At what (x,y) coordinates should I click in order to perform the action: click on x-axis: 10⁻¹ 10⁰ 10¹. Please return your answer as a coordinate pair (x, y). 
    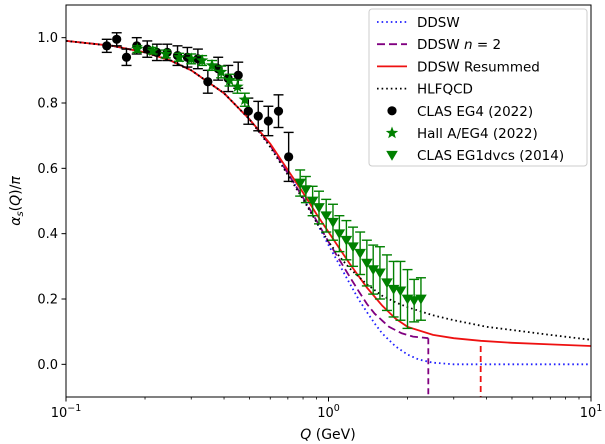
    Looking at the image, I should click on (327, 409).